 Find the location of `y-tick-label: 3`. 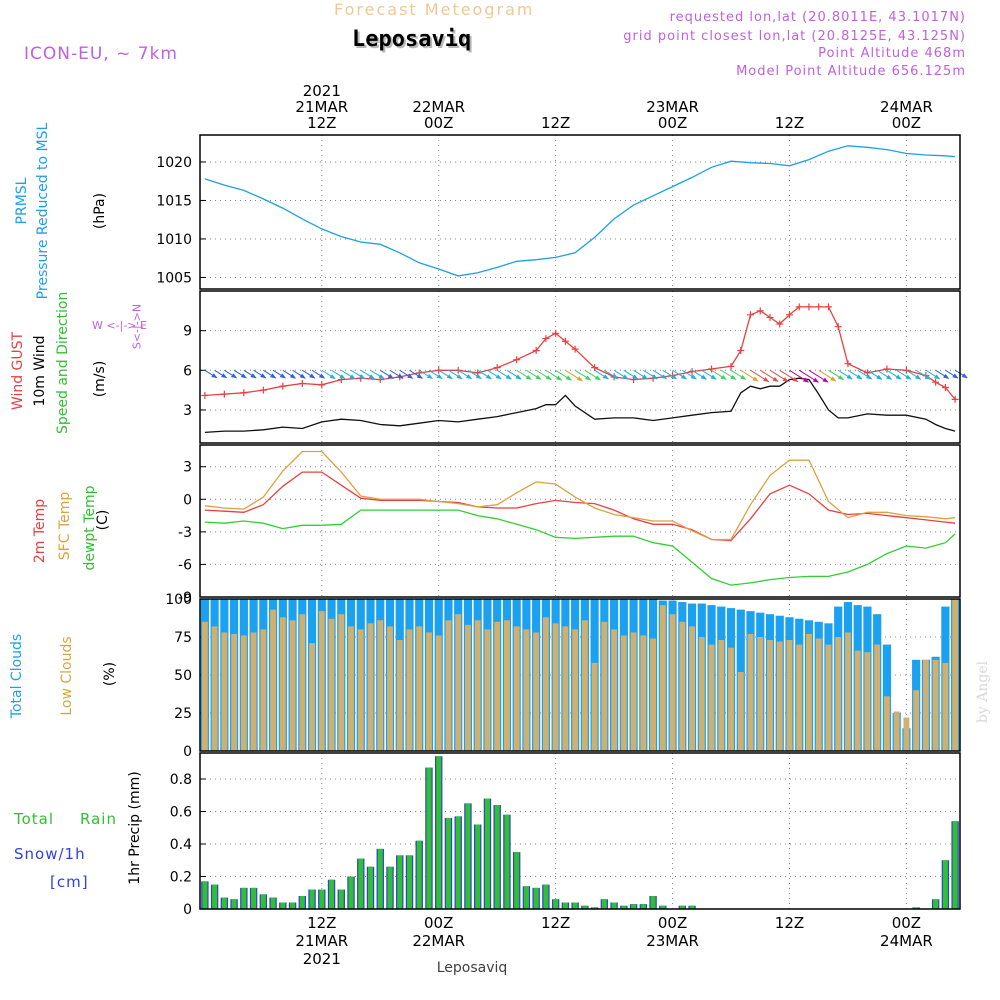

y-tick-label: 3 is located at coordinates (187, 468).